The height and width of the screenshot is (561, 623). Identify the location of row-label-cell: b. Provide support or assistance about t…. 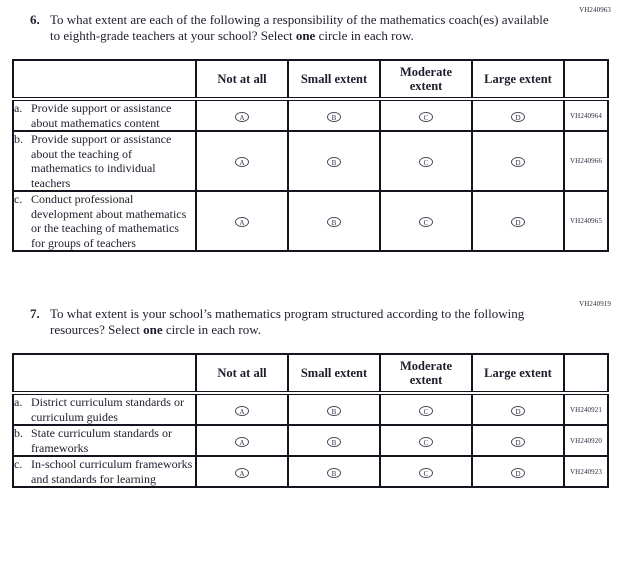
(104, 161).